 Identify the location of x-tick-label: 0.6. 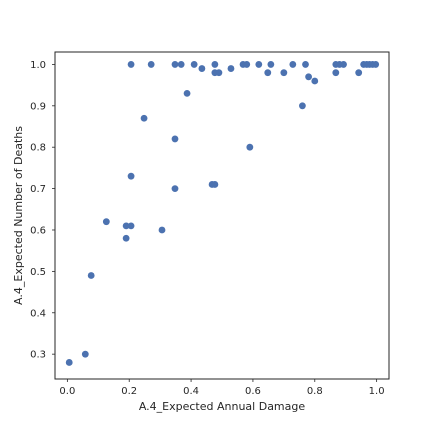
(253, 391).